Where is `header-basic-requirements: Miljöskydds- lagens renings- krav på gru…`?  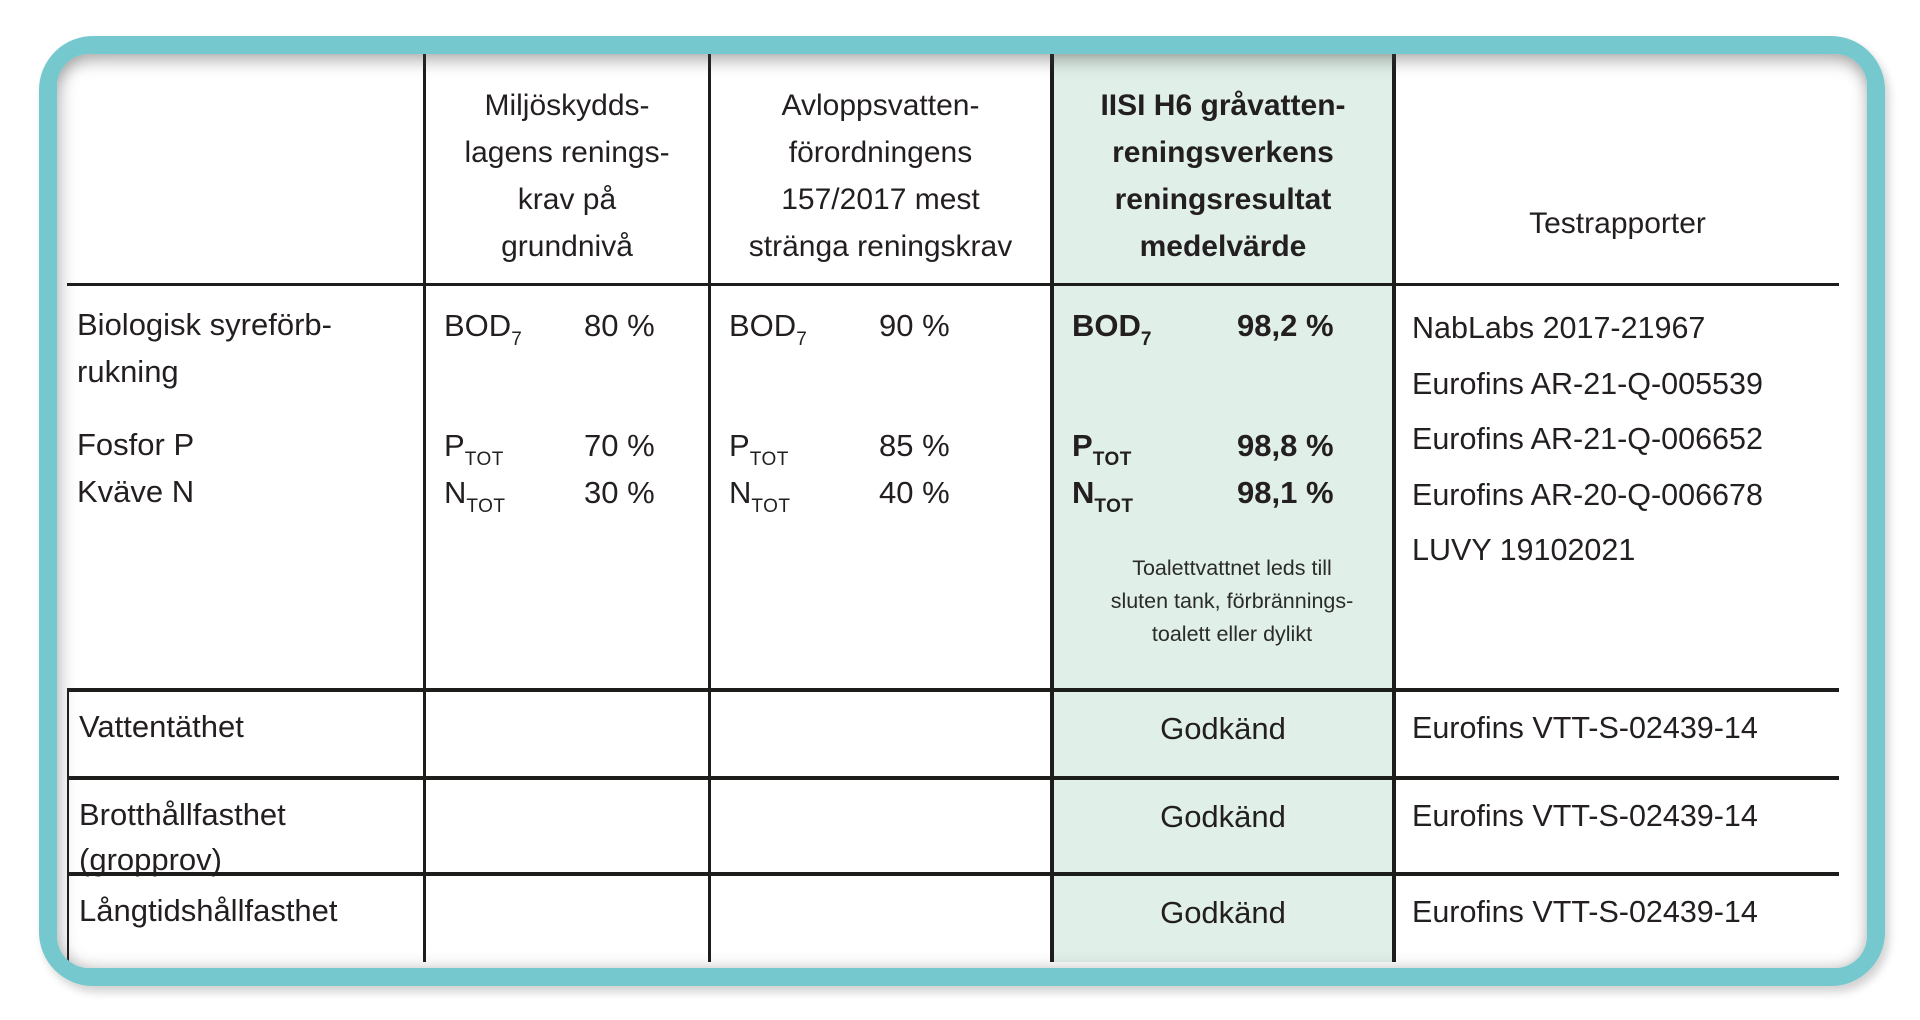
header-basic-requirements: Miljöskydds- lagens renings- krav på gru… is located at coordinates (565, 168).